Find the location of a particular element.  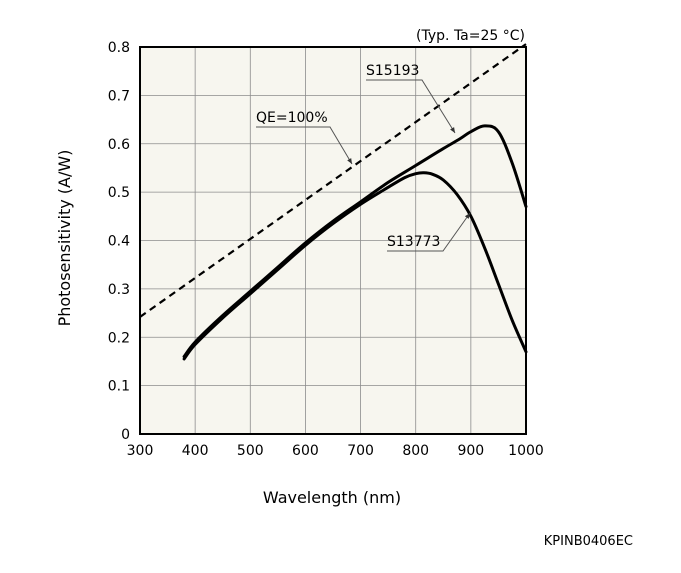

x-tick-label-7: 1000 is located at coordinates (526, 451).